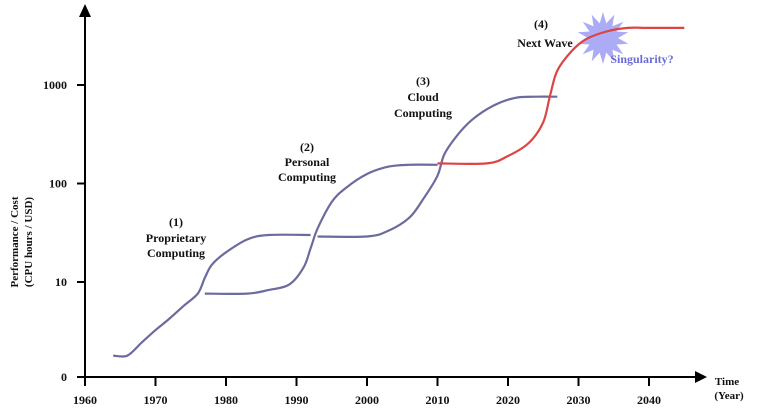 Image resolution: width=770 pixels, height=413 pixels. Describe the element at coordinates (156, 400) in the screenshot. I see `x-tick-label: 1970` at that location.